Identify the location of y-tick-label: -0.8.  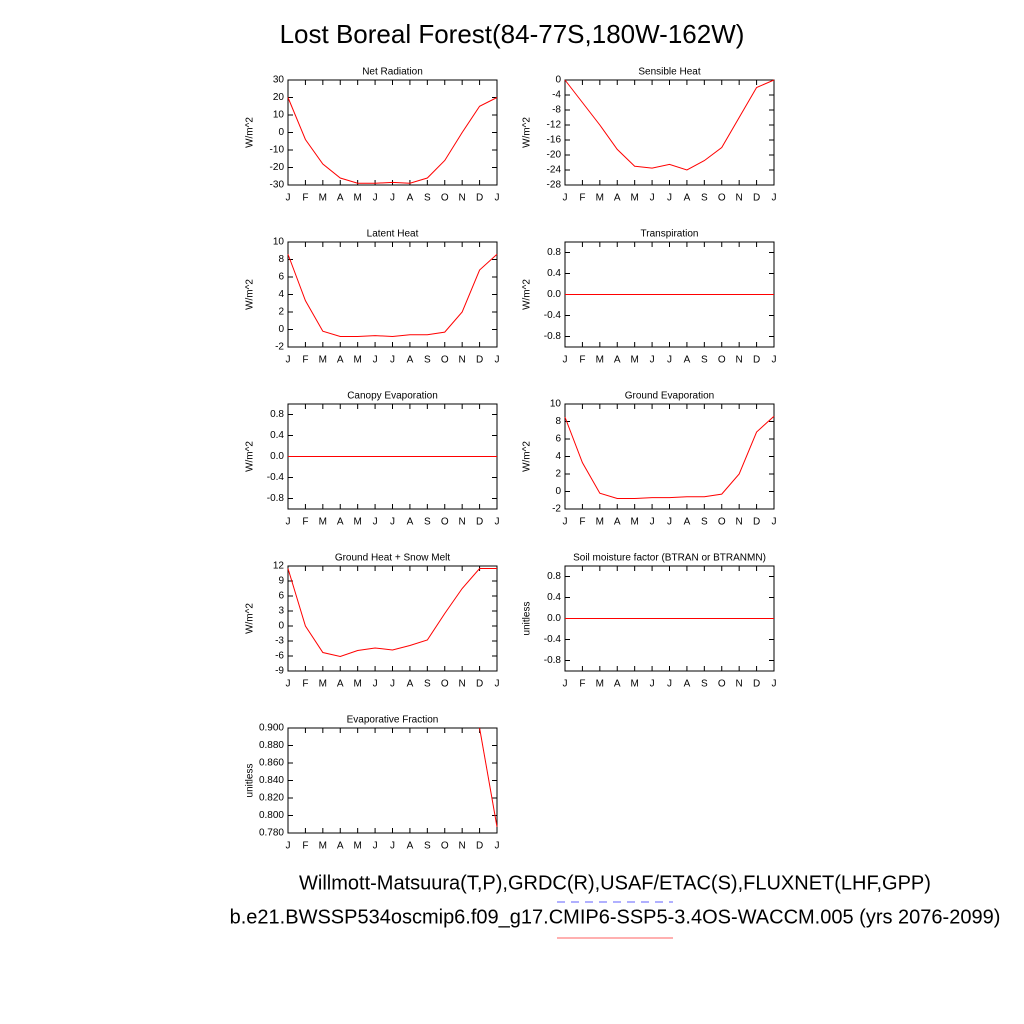
(276, 498).